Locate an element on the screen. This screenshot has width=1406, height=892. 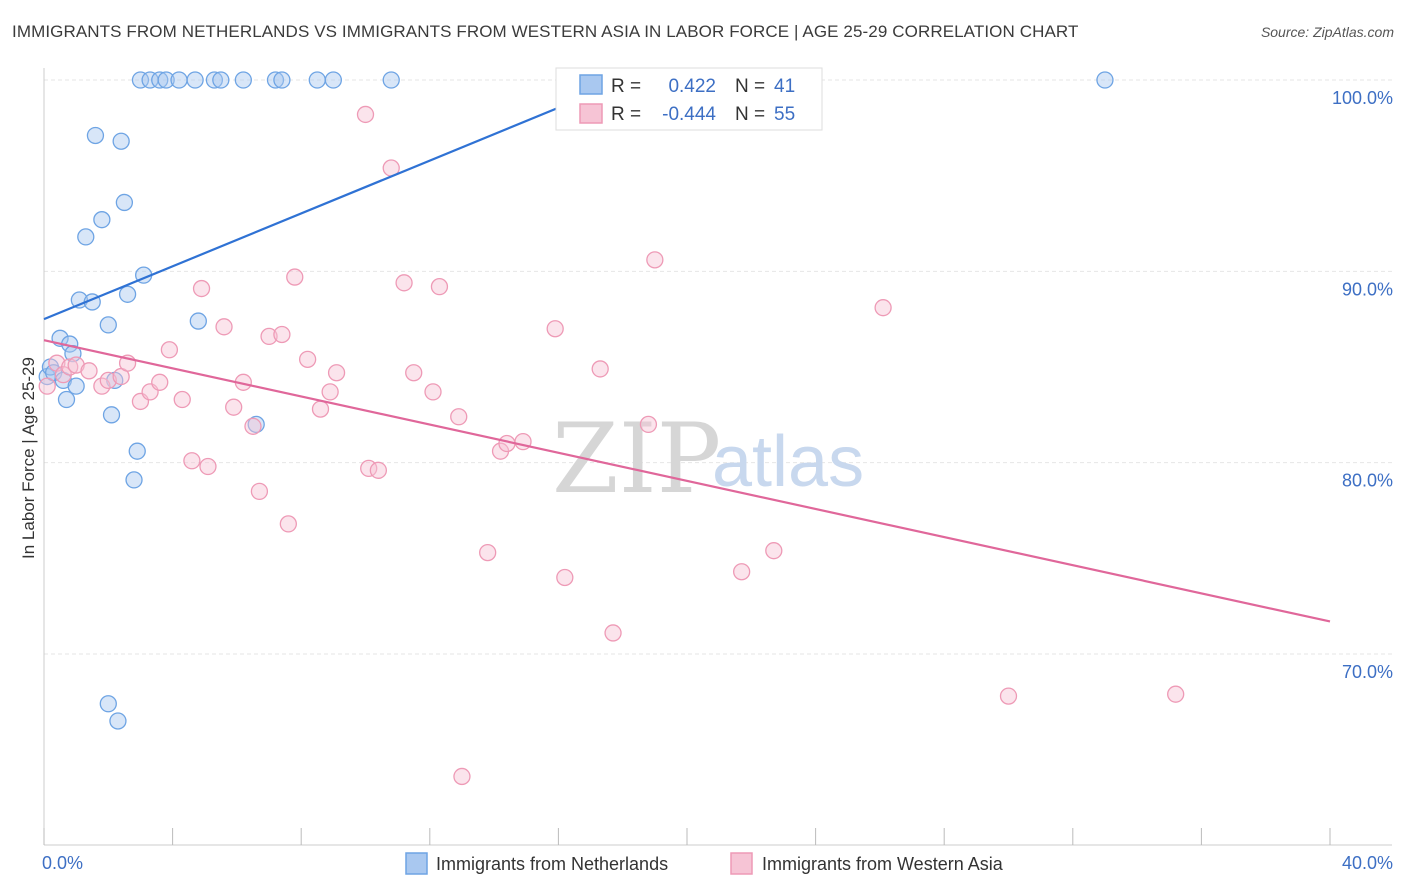
y-tick-label: 90.0% is located at coordinates (1367, 289).